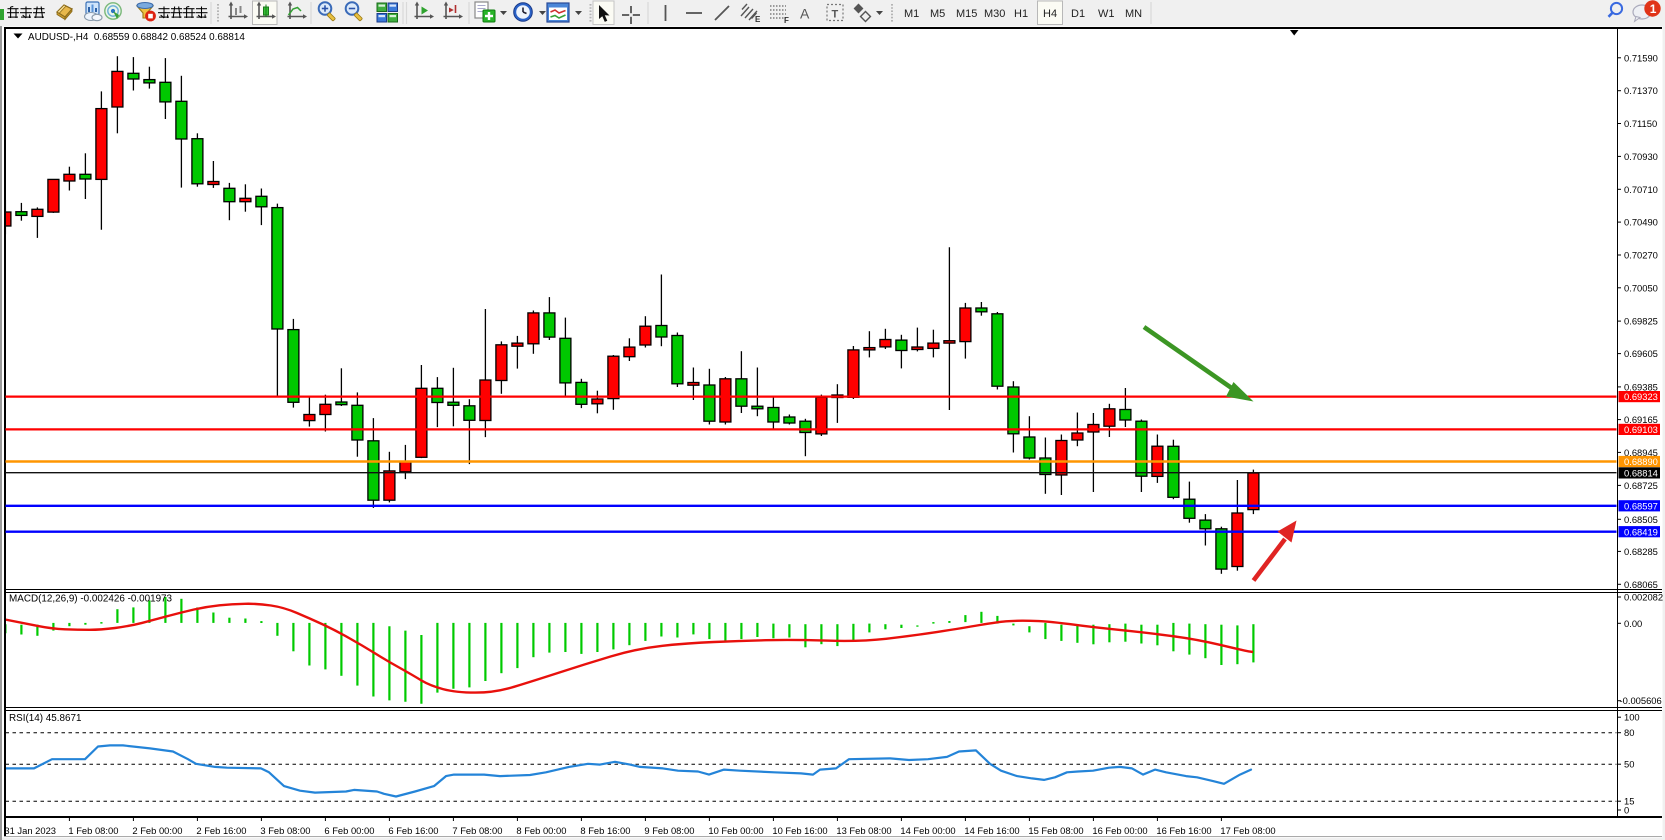 Image resolution: width=1665 pixels, height=840 pixels. What do you see at coordinates (349, 830) in the screenshot?
I see `svg-text: 6 Feb 00:00` at bounding box center [349, 830].